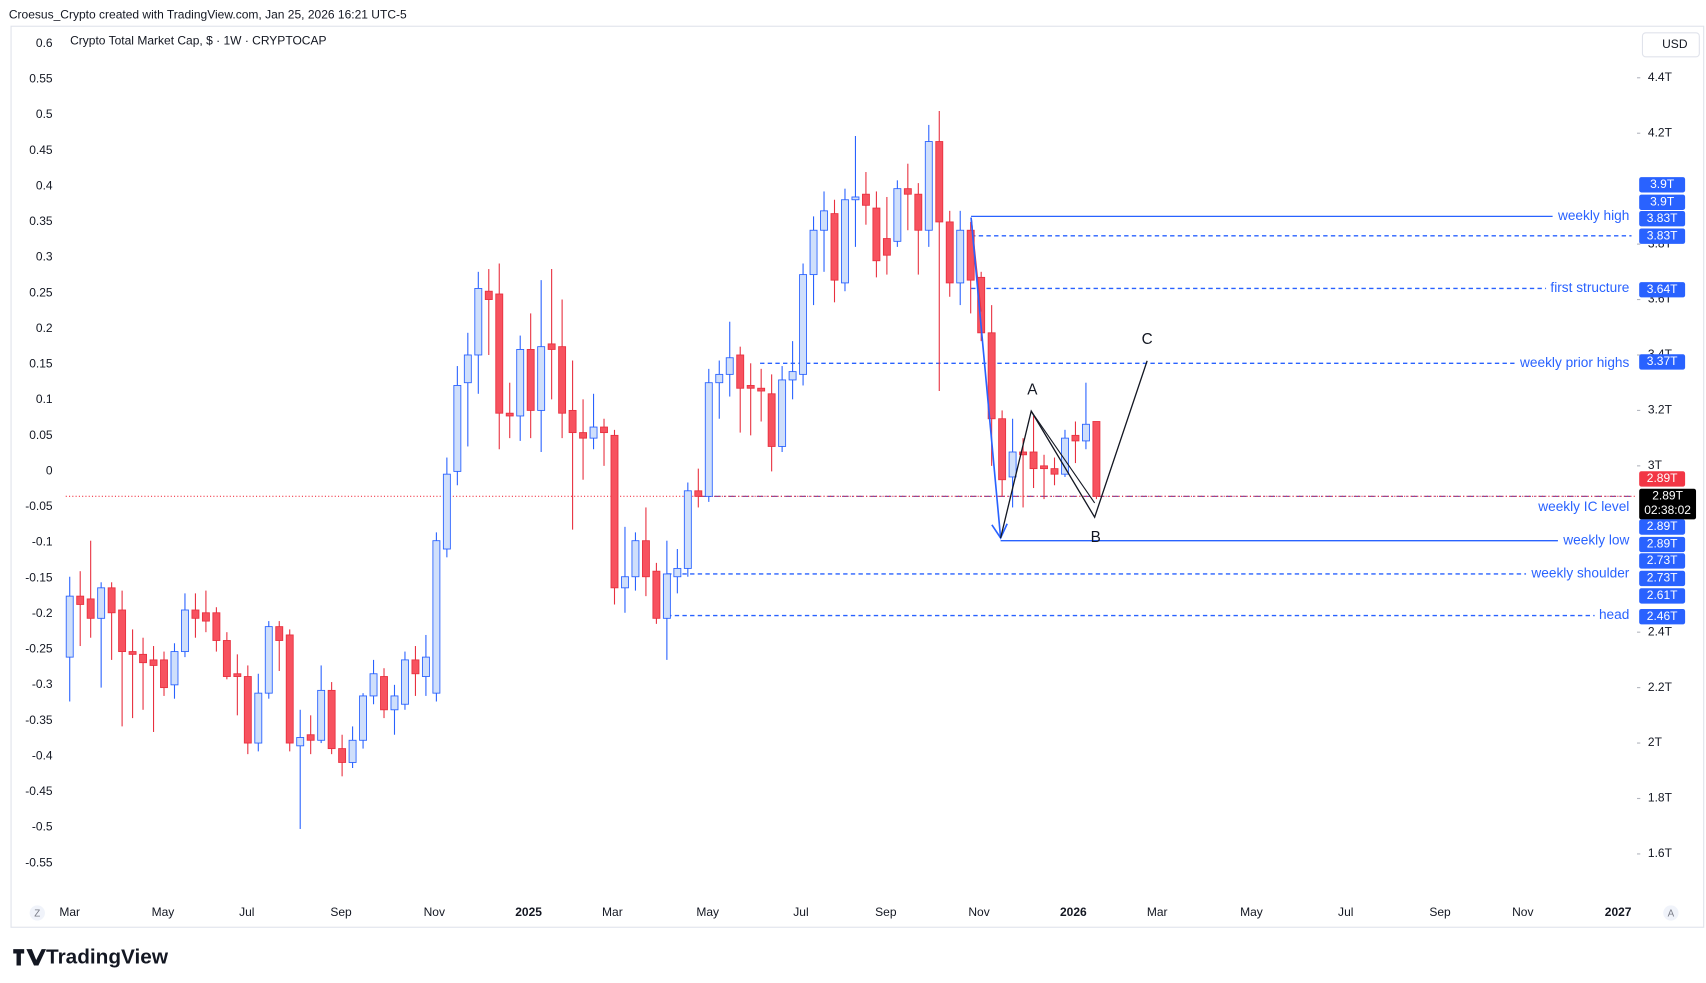 The height and width of the screenshot is (983, 1706). Describe the element at coordinates (1032, 389) in the screenshot. I see `wave-label: A` at that location.